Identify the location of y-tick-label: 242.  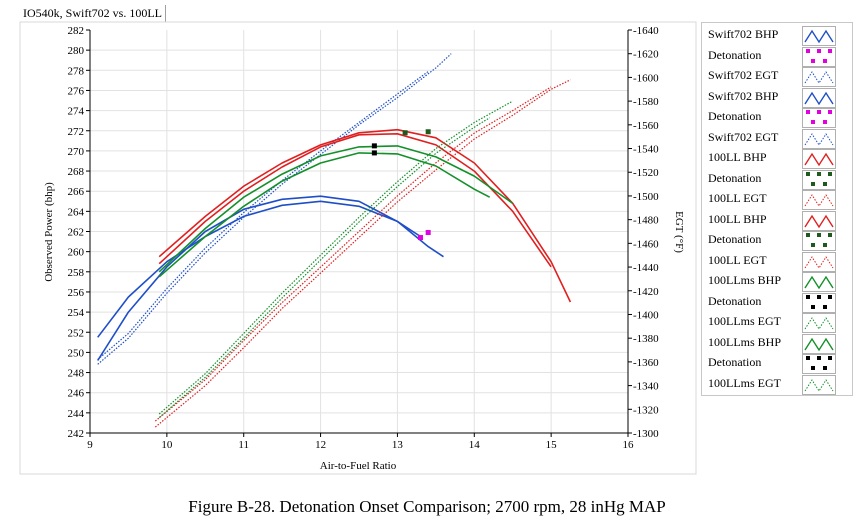
(76, 434).